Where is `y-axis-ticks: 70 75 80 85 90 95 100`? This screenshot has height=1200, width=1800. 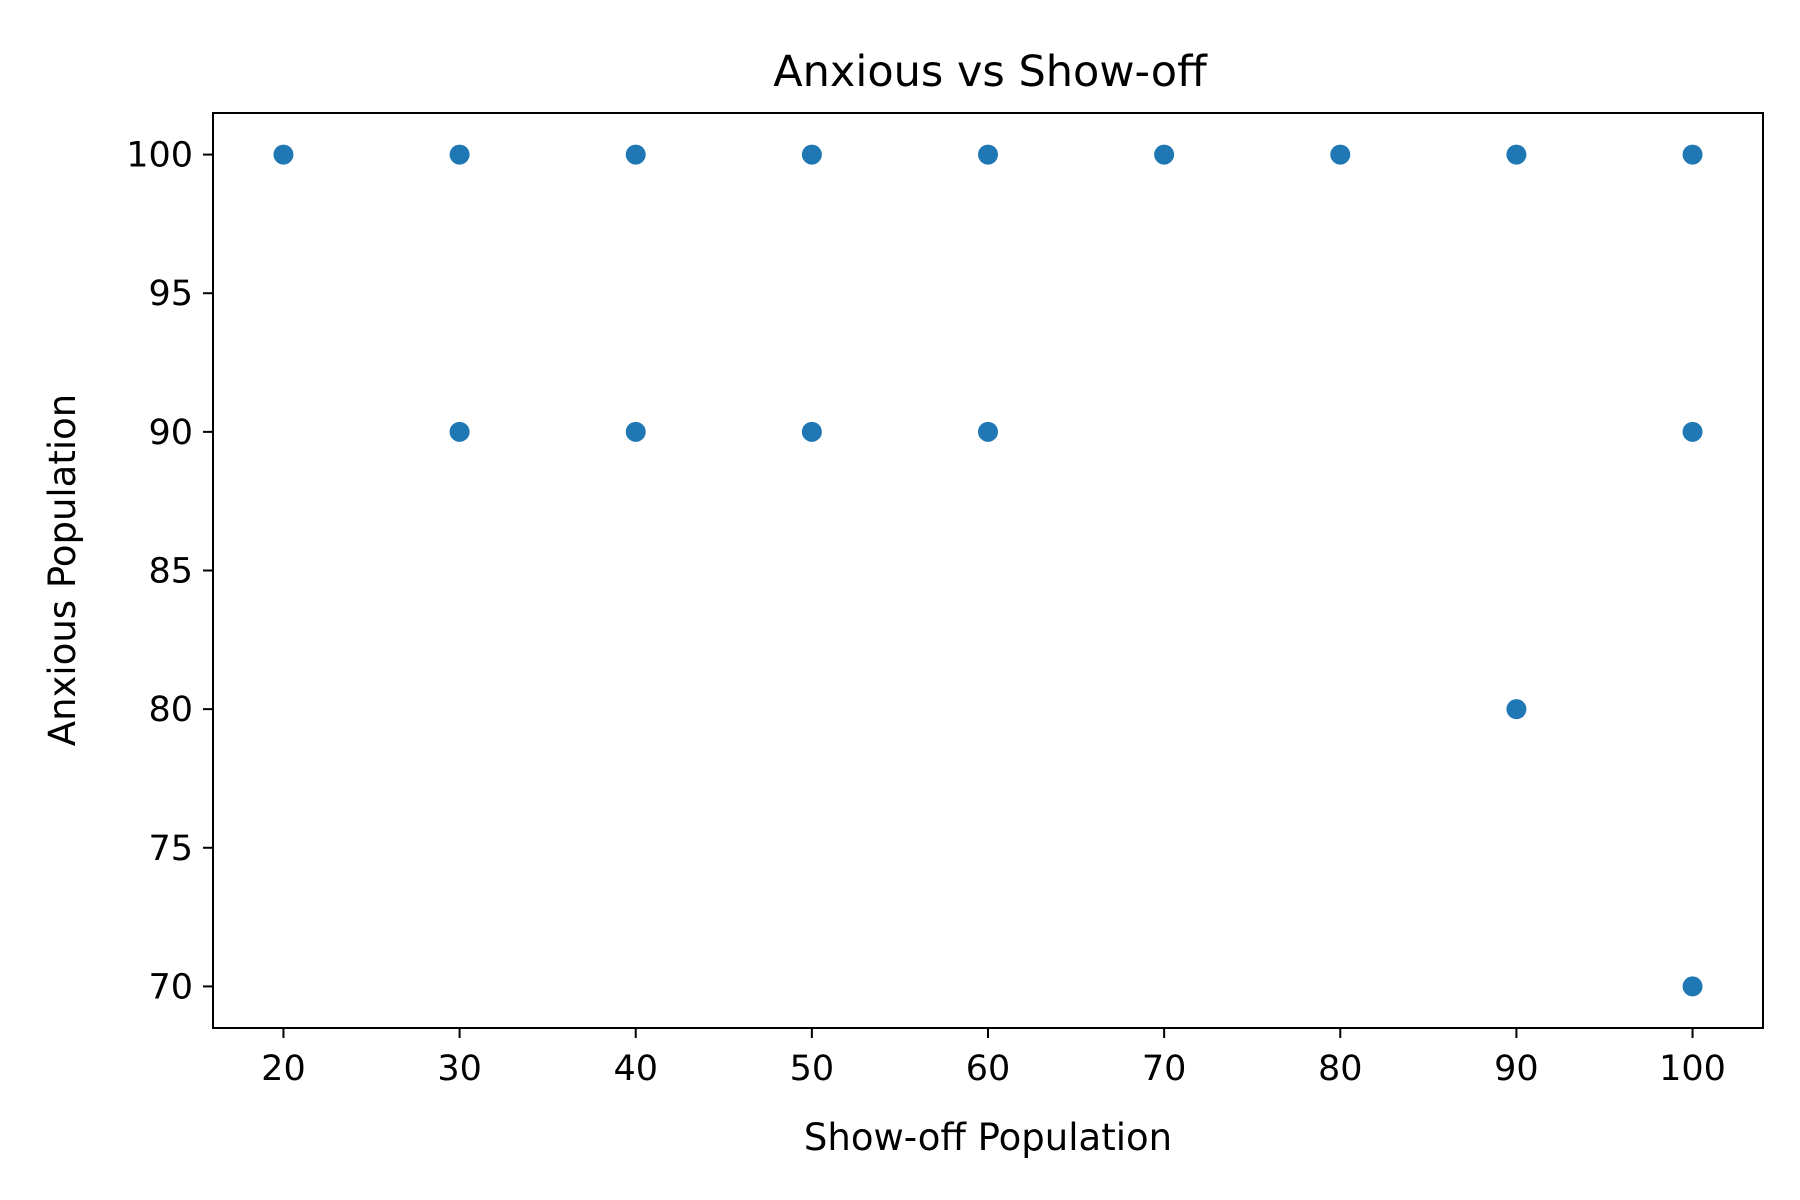 y-axis-ticks: 70 75 80 85 90 95 100 is located at coordinates (169, 571).